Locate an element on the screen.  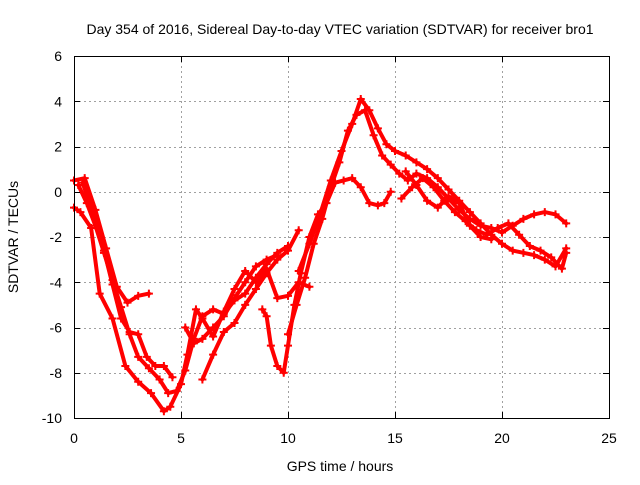
y-tick-label: -10 is located at coordinates (52, 418).